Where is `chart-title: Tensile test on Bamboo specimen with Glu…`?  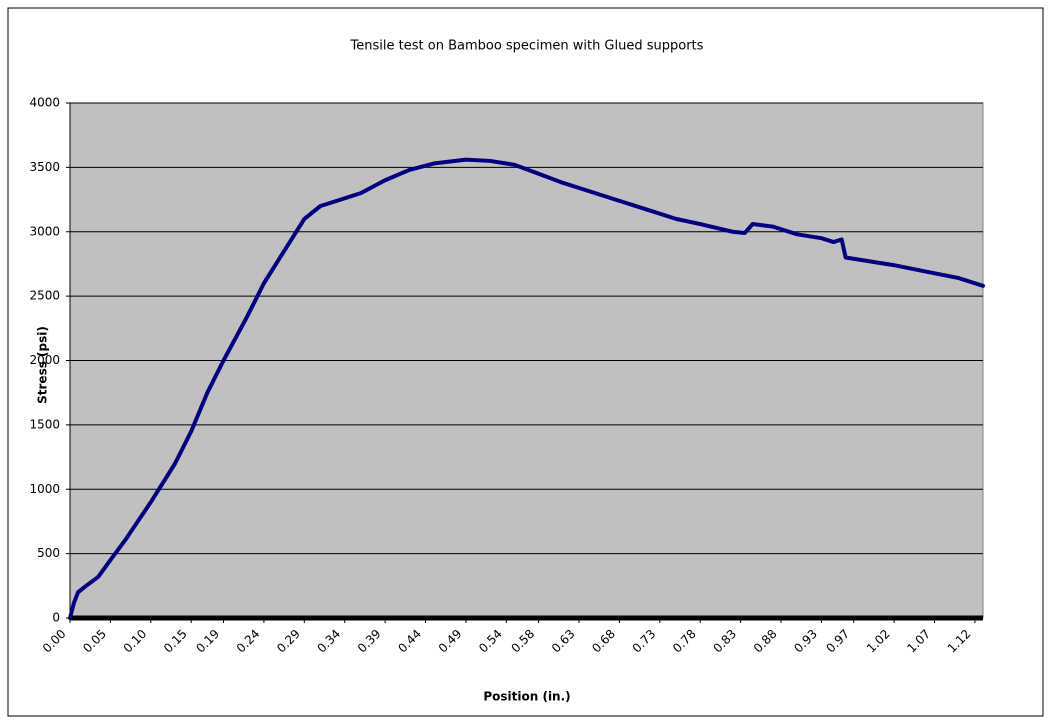 chart-title: Tensile test on Bamboo specimen with Glu… is located at coordinates (527, 46).